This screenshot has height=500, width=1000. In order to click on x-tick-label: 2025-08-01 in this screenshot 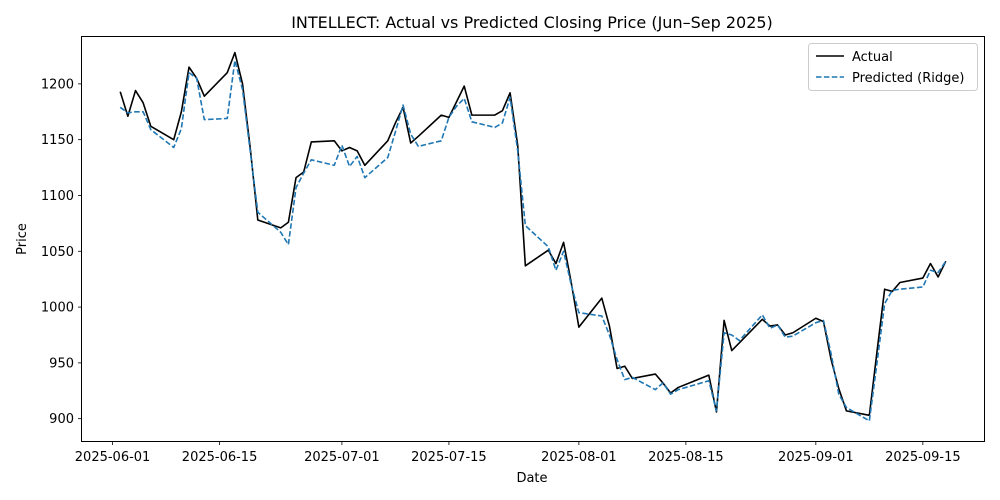, I will do `click(579, 457)`.